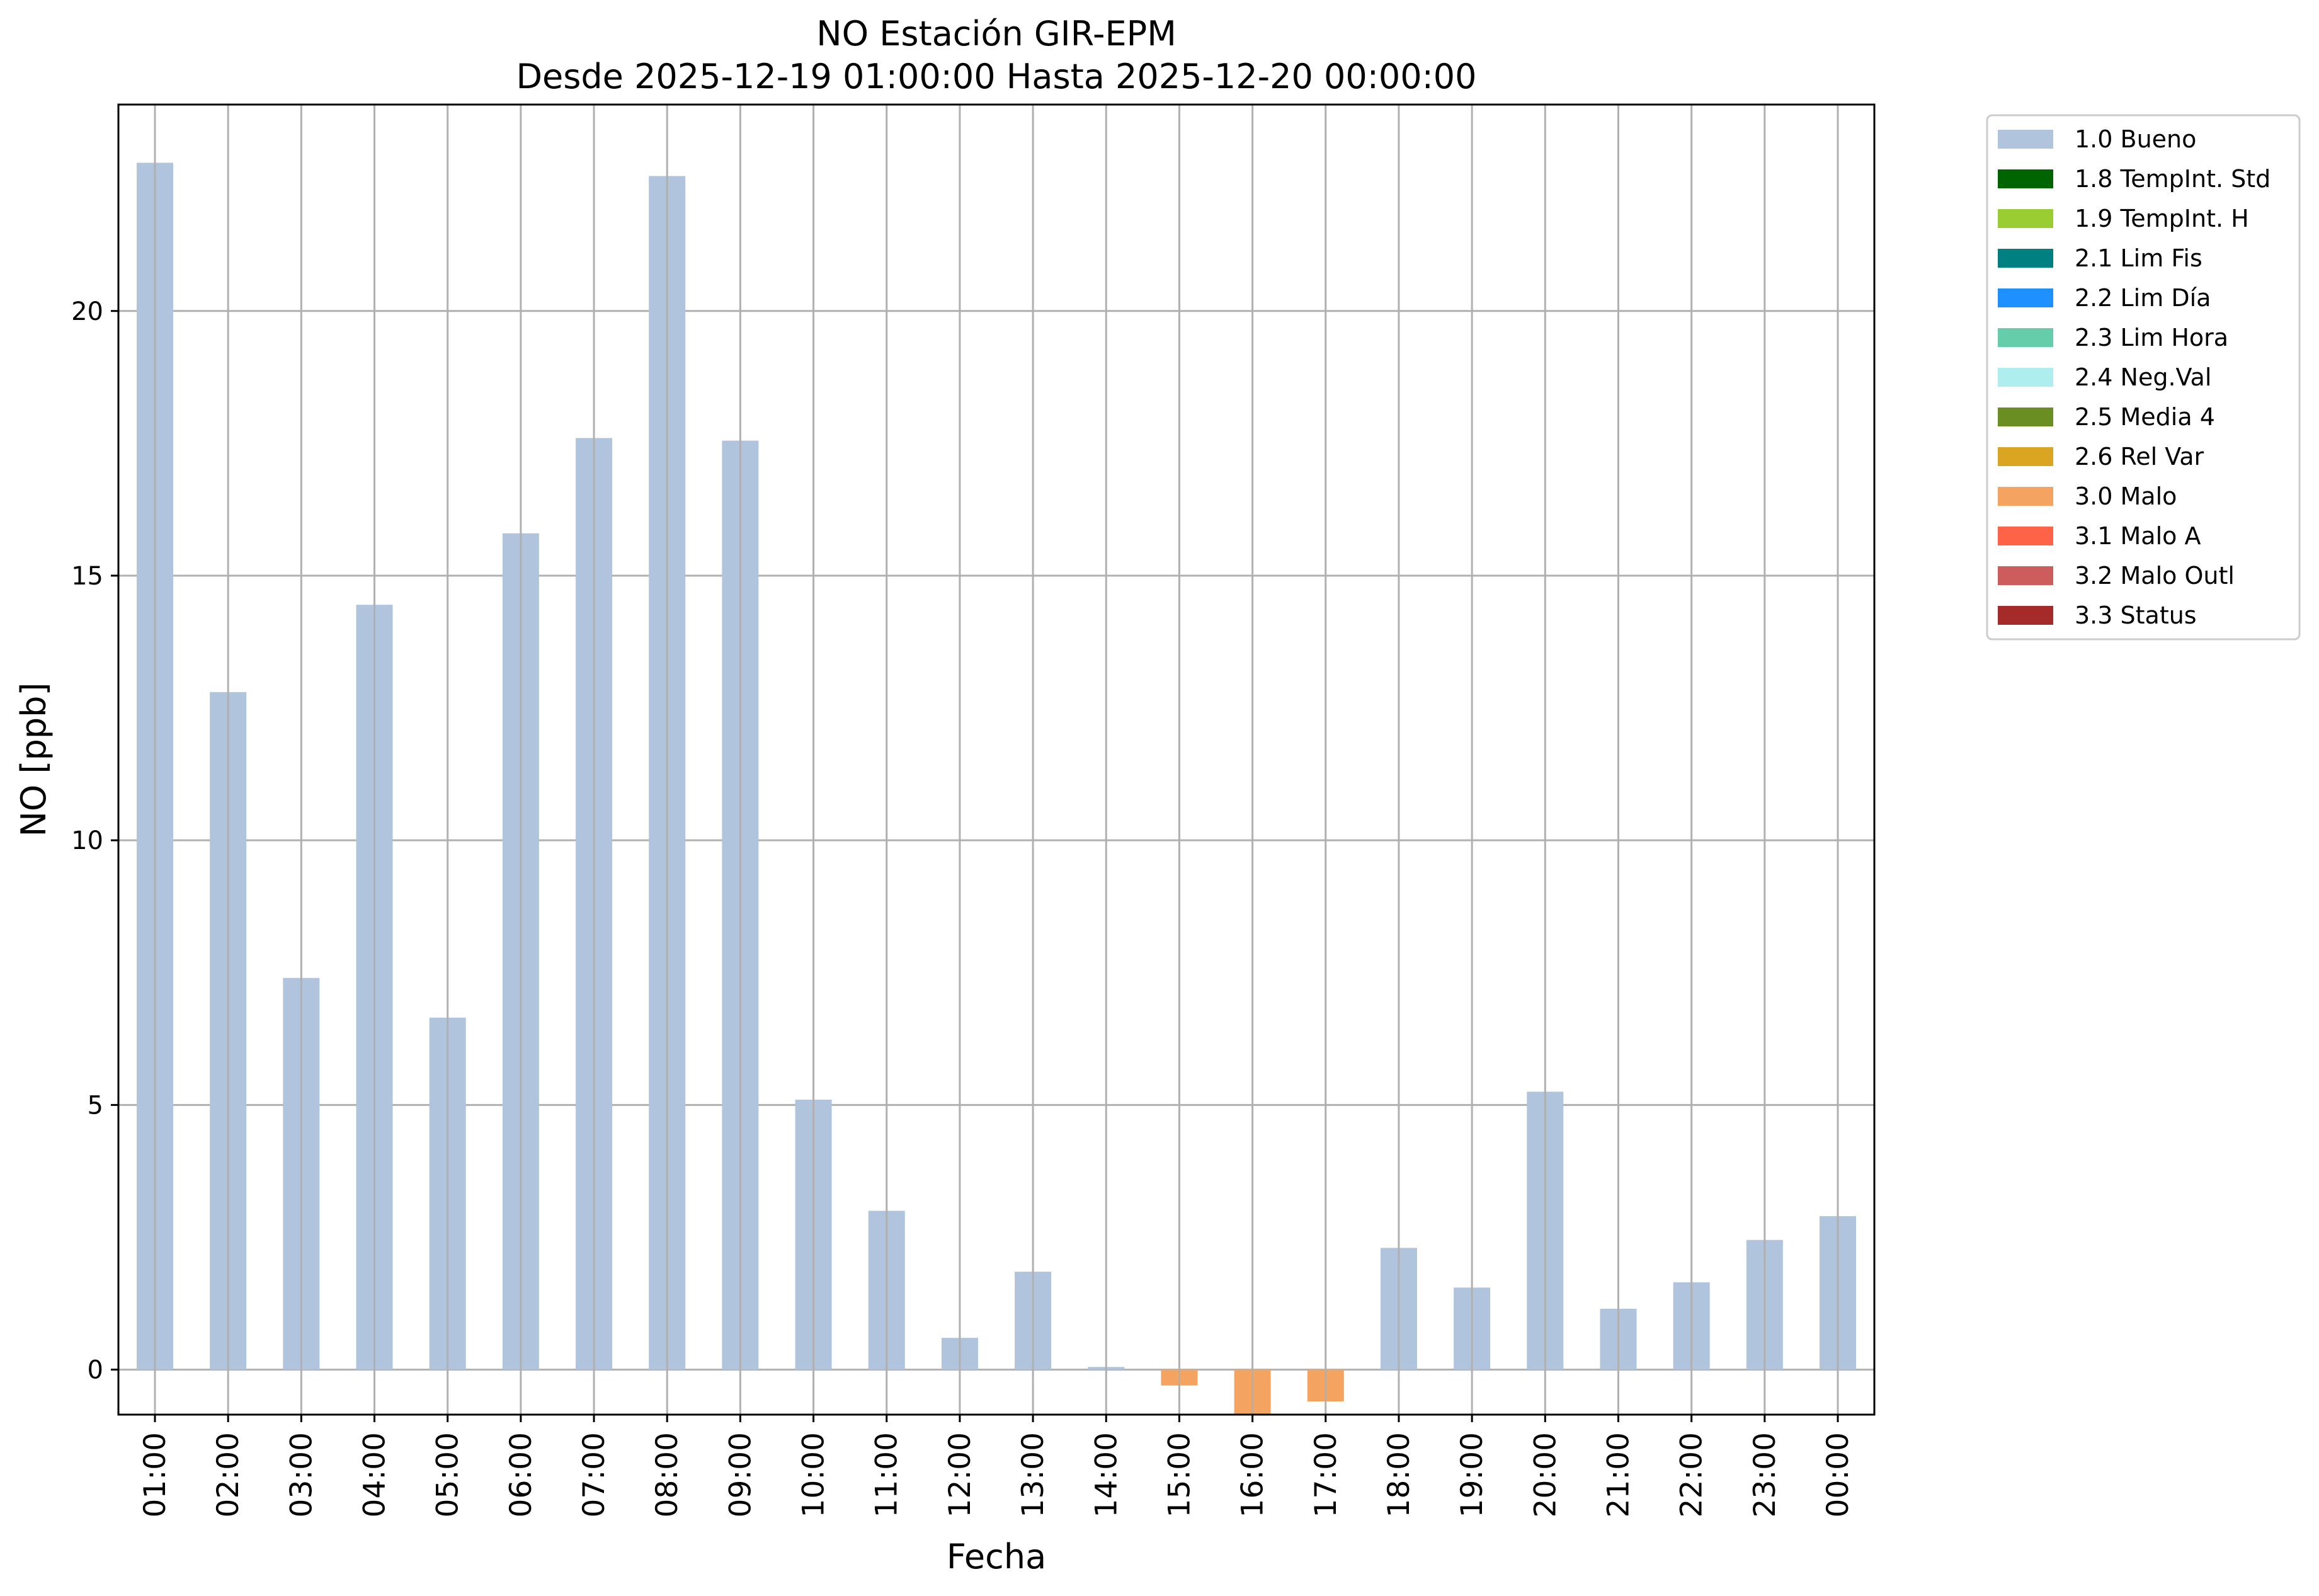 Image resolution: width=2319 pixels, height=1596 pixels. I want to click on x-tick-label: 12:00, so click(960, 1474).